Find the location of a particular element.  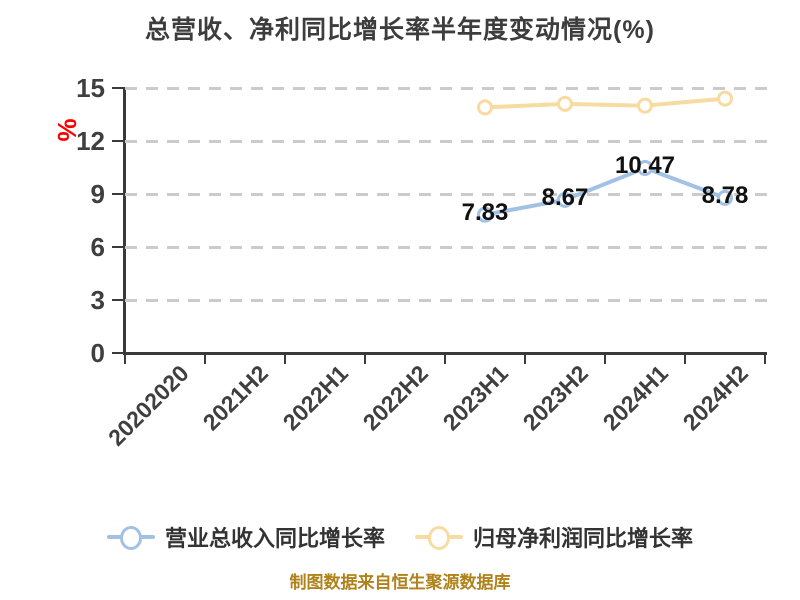

legend-item-revenue-growth: 营业总收入同比增长率 is located at coordinates (245, 537).